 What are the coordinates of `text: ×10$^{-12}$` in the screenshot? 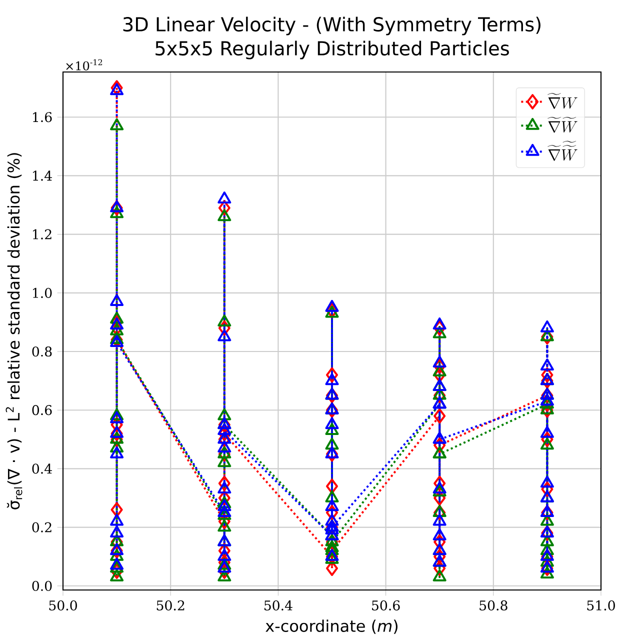 It's located at (84, 64).